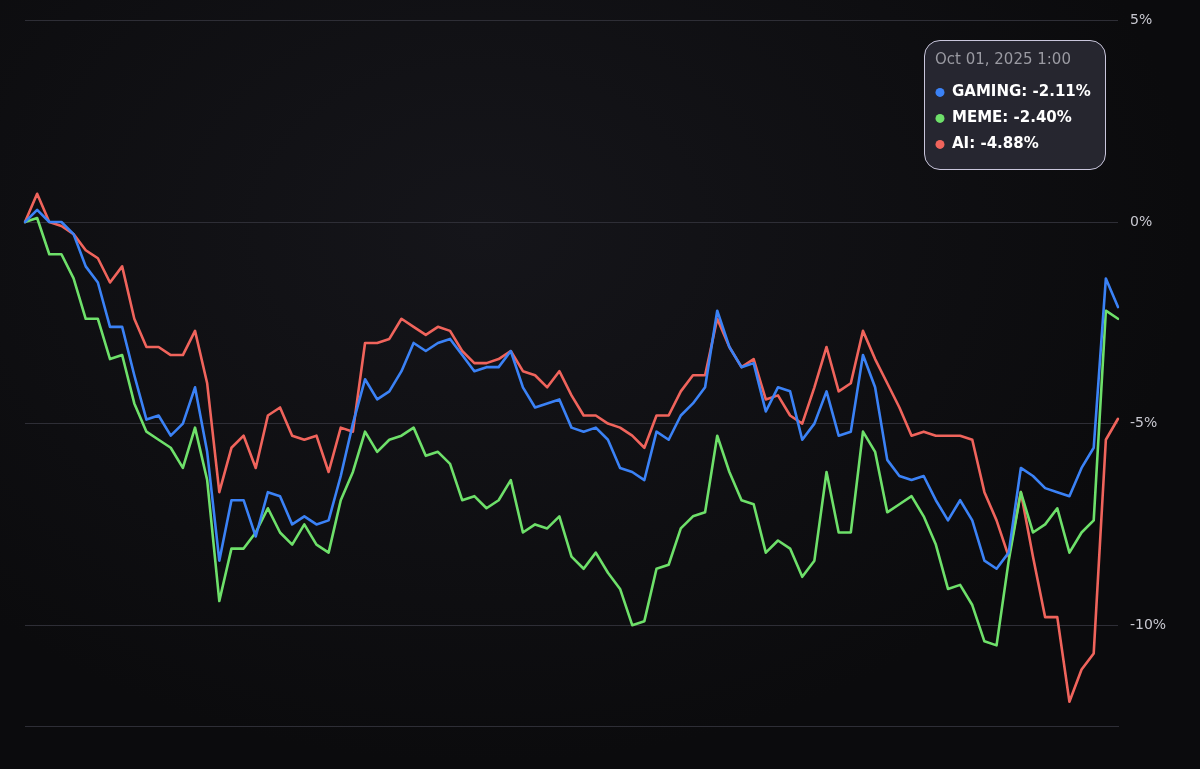 This screenshot has width=1200, height=769. What do you see at coordinates (1003, 59) in the screenshot?
I see `legend-title: Oct 01, 2025 1:00` at bounding box center [1003, 59].